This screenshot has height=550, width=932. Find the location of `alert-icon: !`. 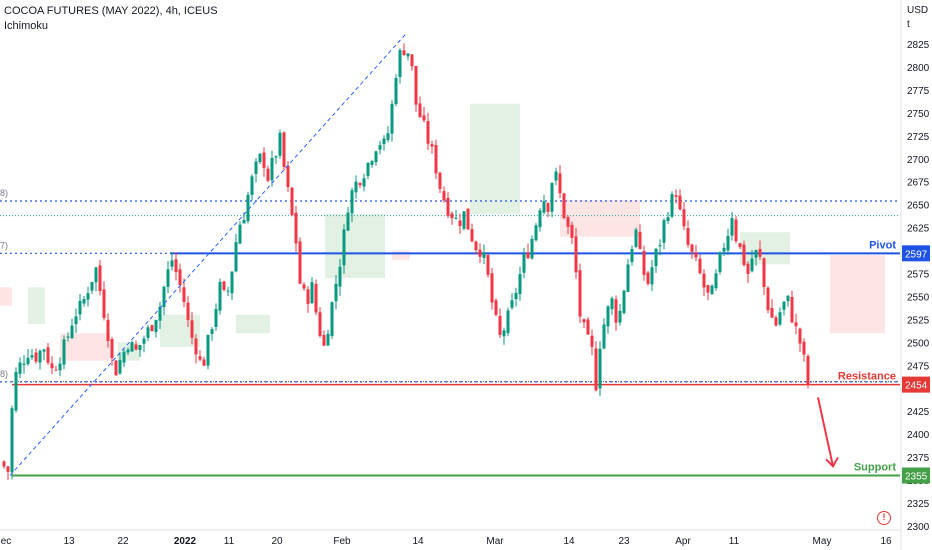

alert-icon: ! is located at coordinates (884, 518).